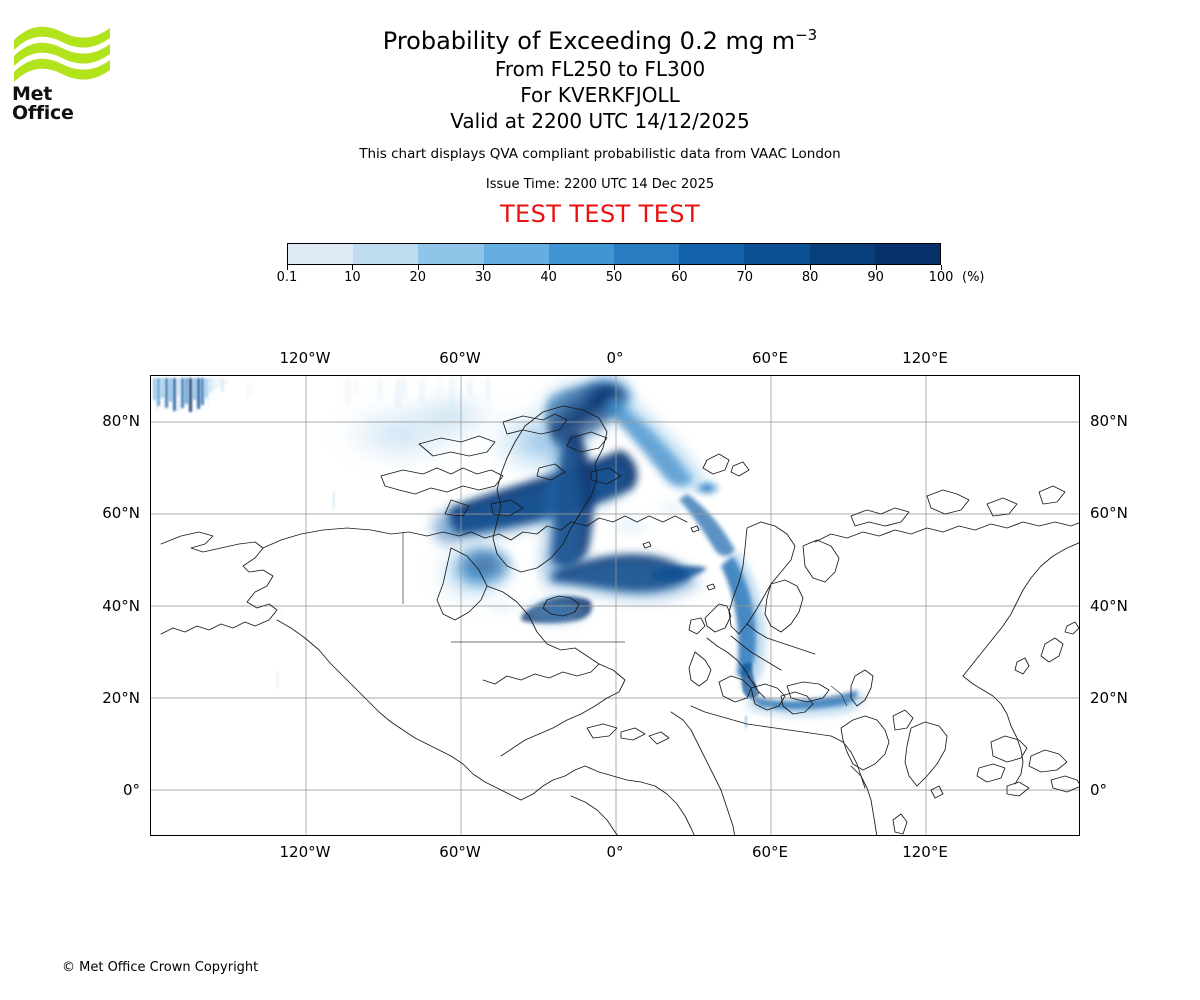 Image resolution: width=1200 pixels, height=1000 pixels. I want to click on colorbar-tick-label-3: 30, so click(483, 277).